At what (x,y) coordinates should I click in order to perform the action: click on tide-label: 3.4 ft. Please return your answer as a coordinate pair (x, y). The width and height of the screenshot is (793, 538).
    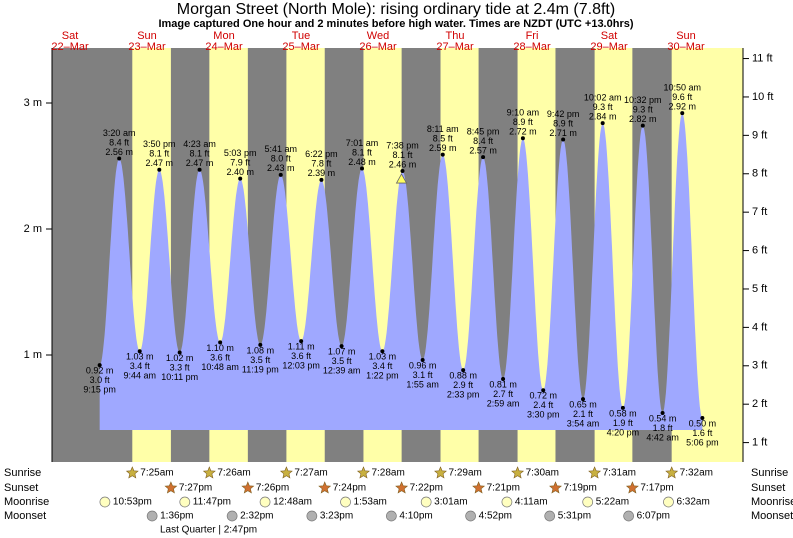
    Looking at the image, I should click on (382, 366).